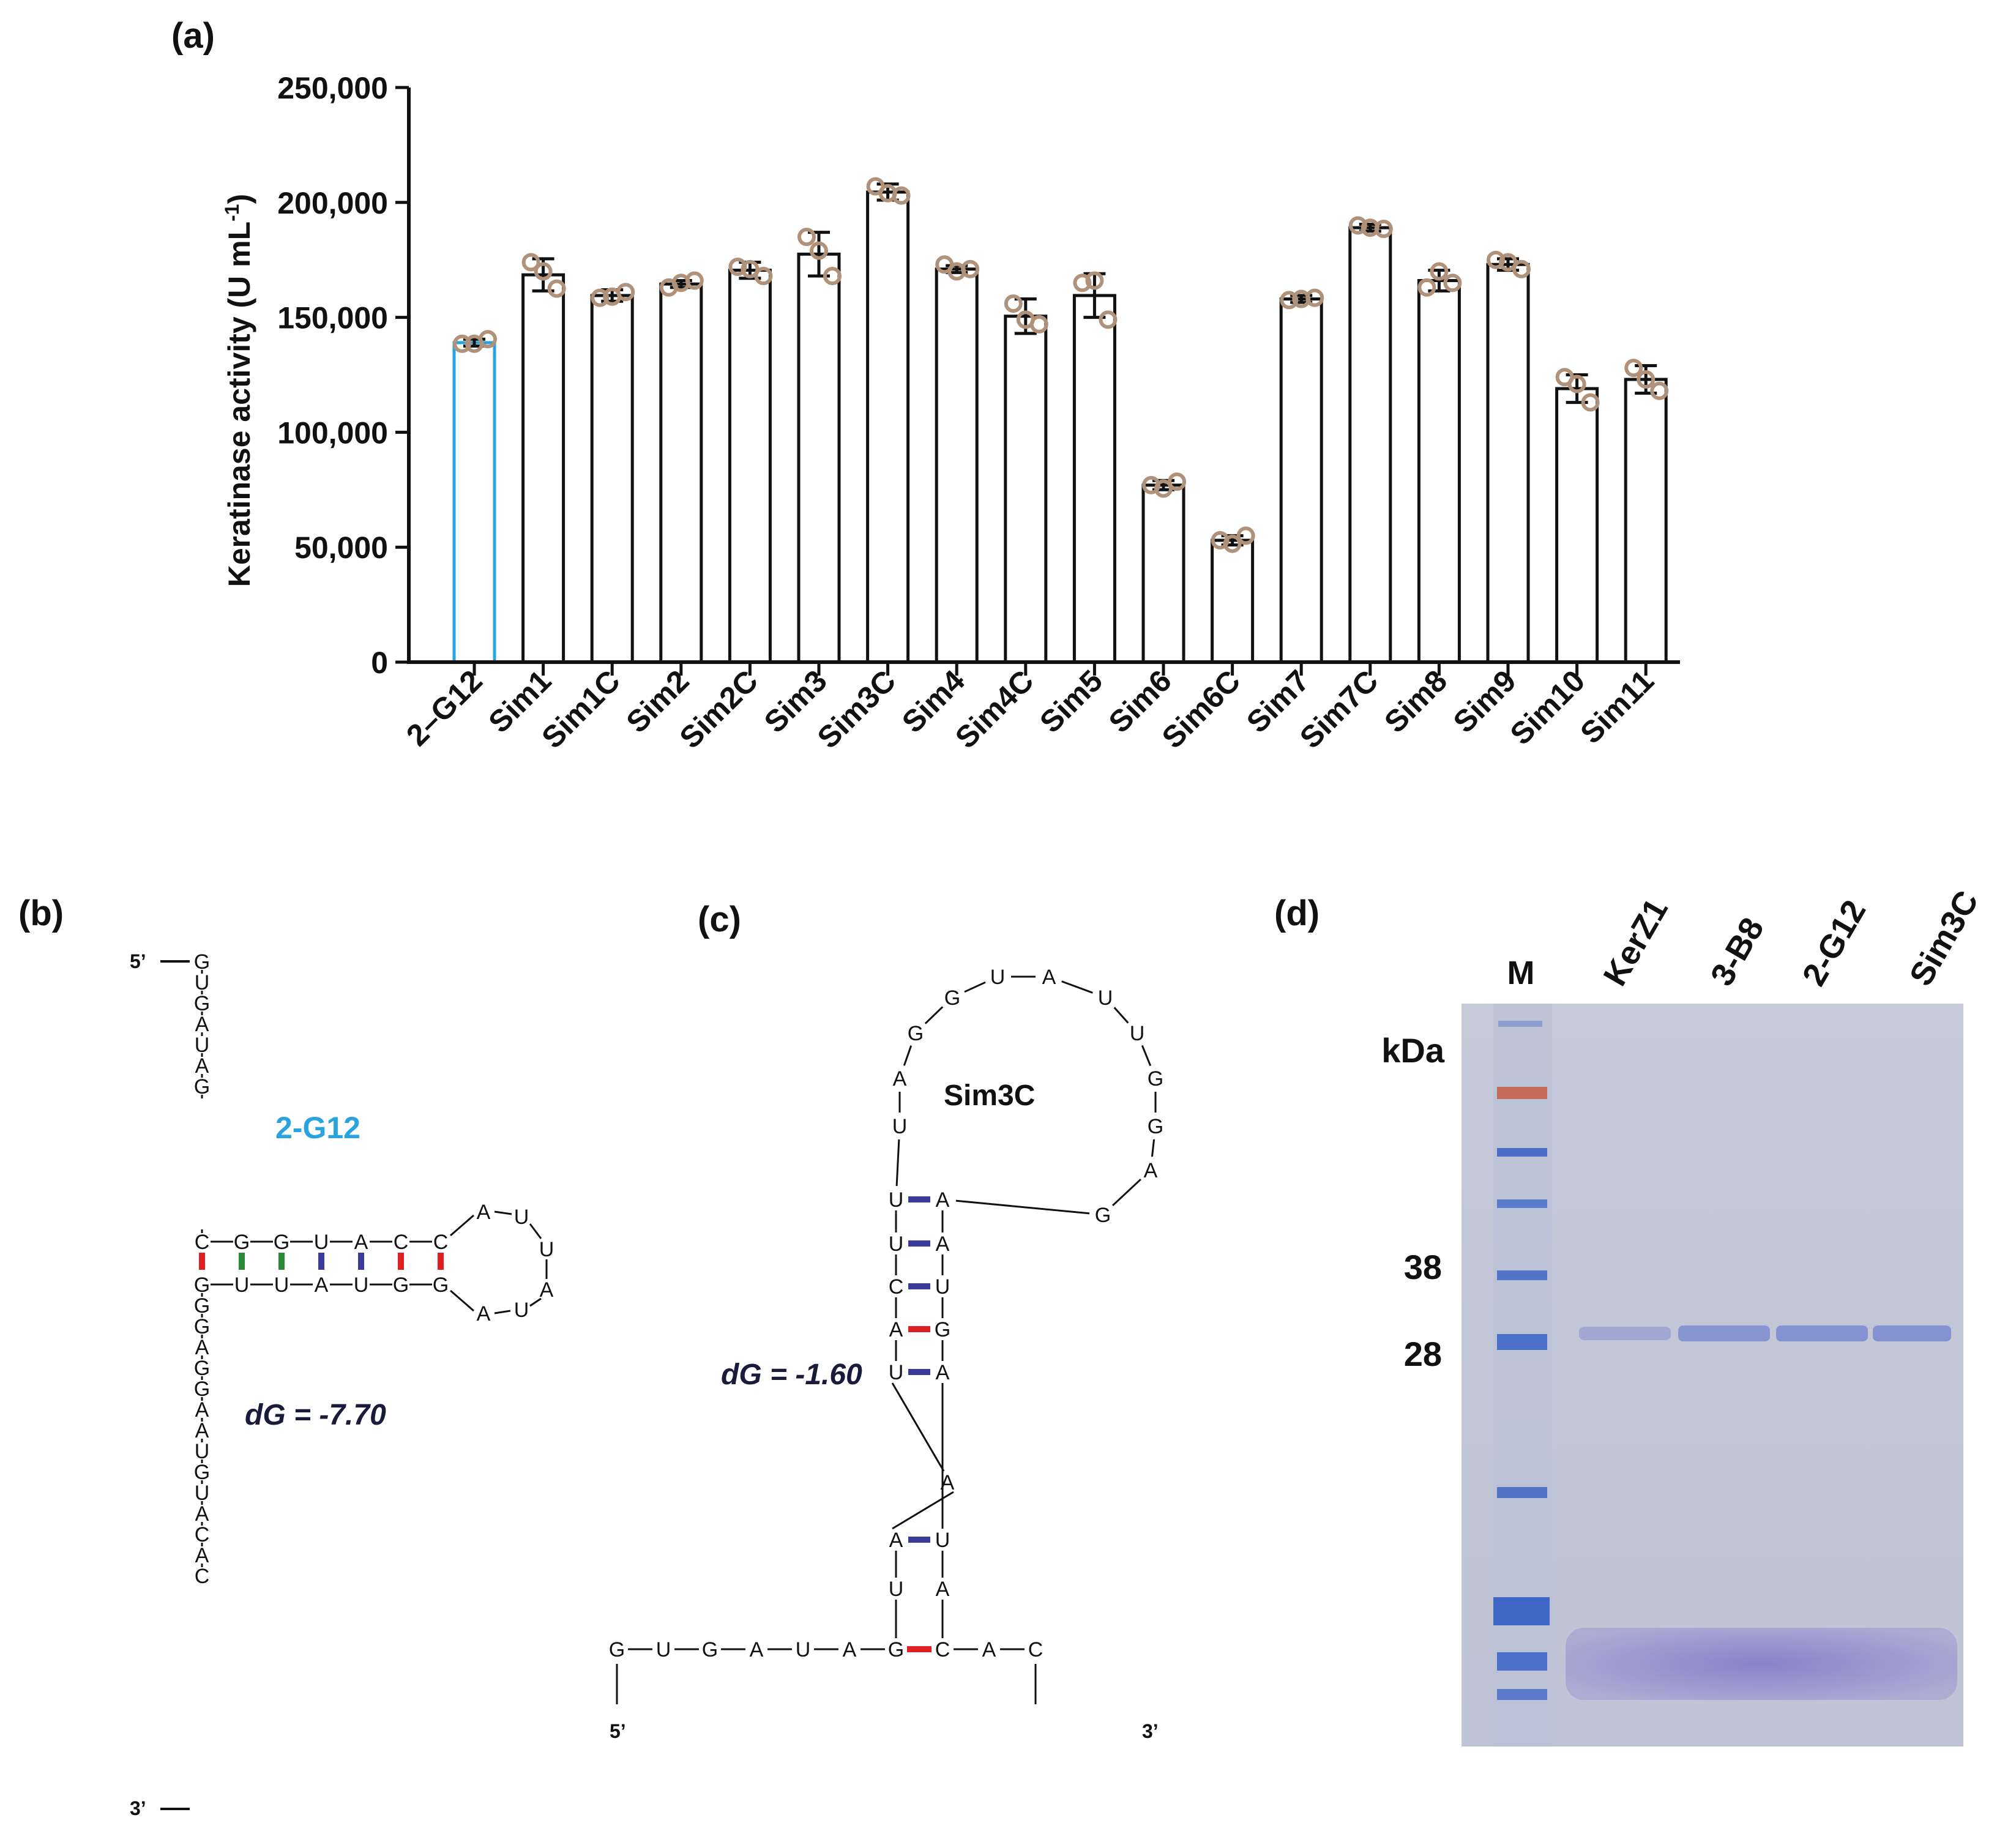 The image size is (2016, 1823). Describe the element at coordinates (138, 961) in the screenshot. I see `five-prime-label: 5’` at that location.